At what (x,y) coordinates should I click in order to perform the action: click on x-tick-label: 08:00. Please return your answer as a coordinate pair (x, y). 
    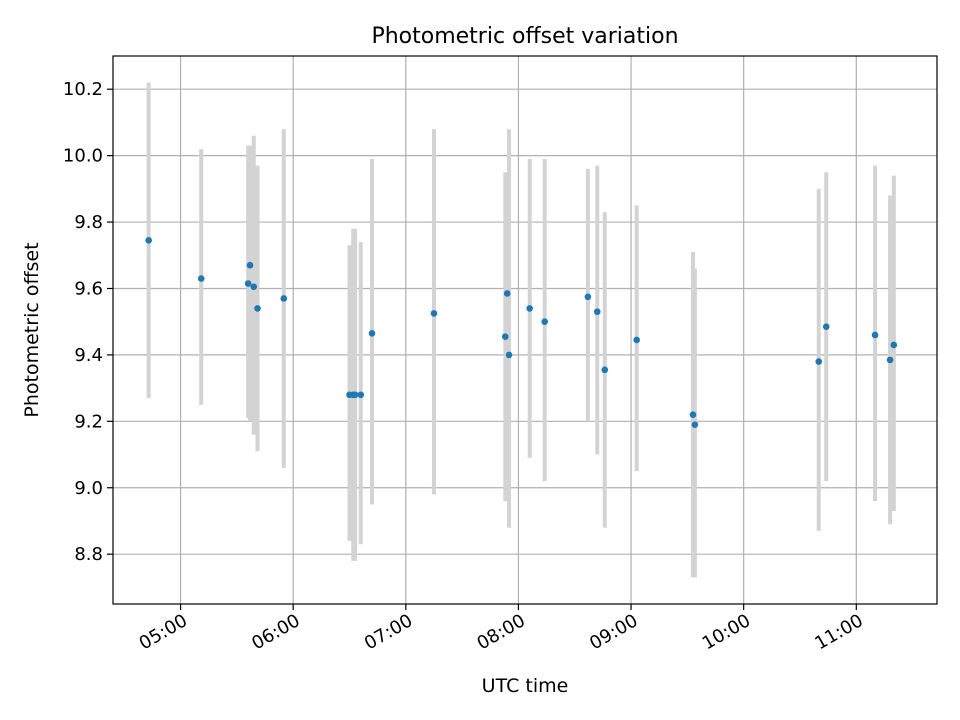
    Looking at the image, I should click on (501, 632).